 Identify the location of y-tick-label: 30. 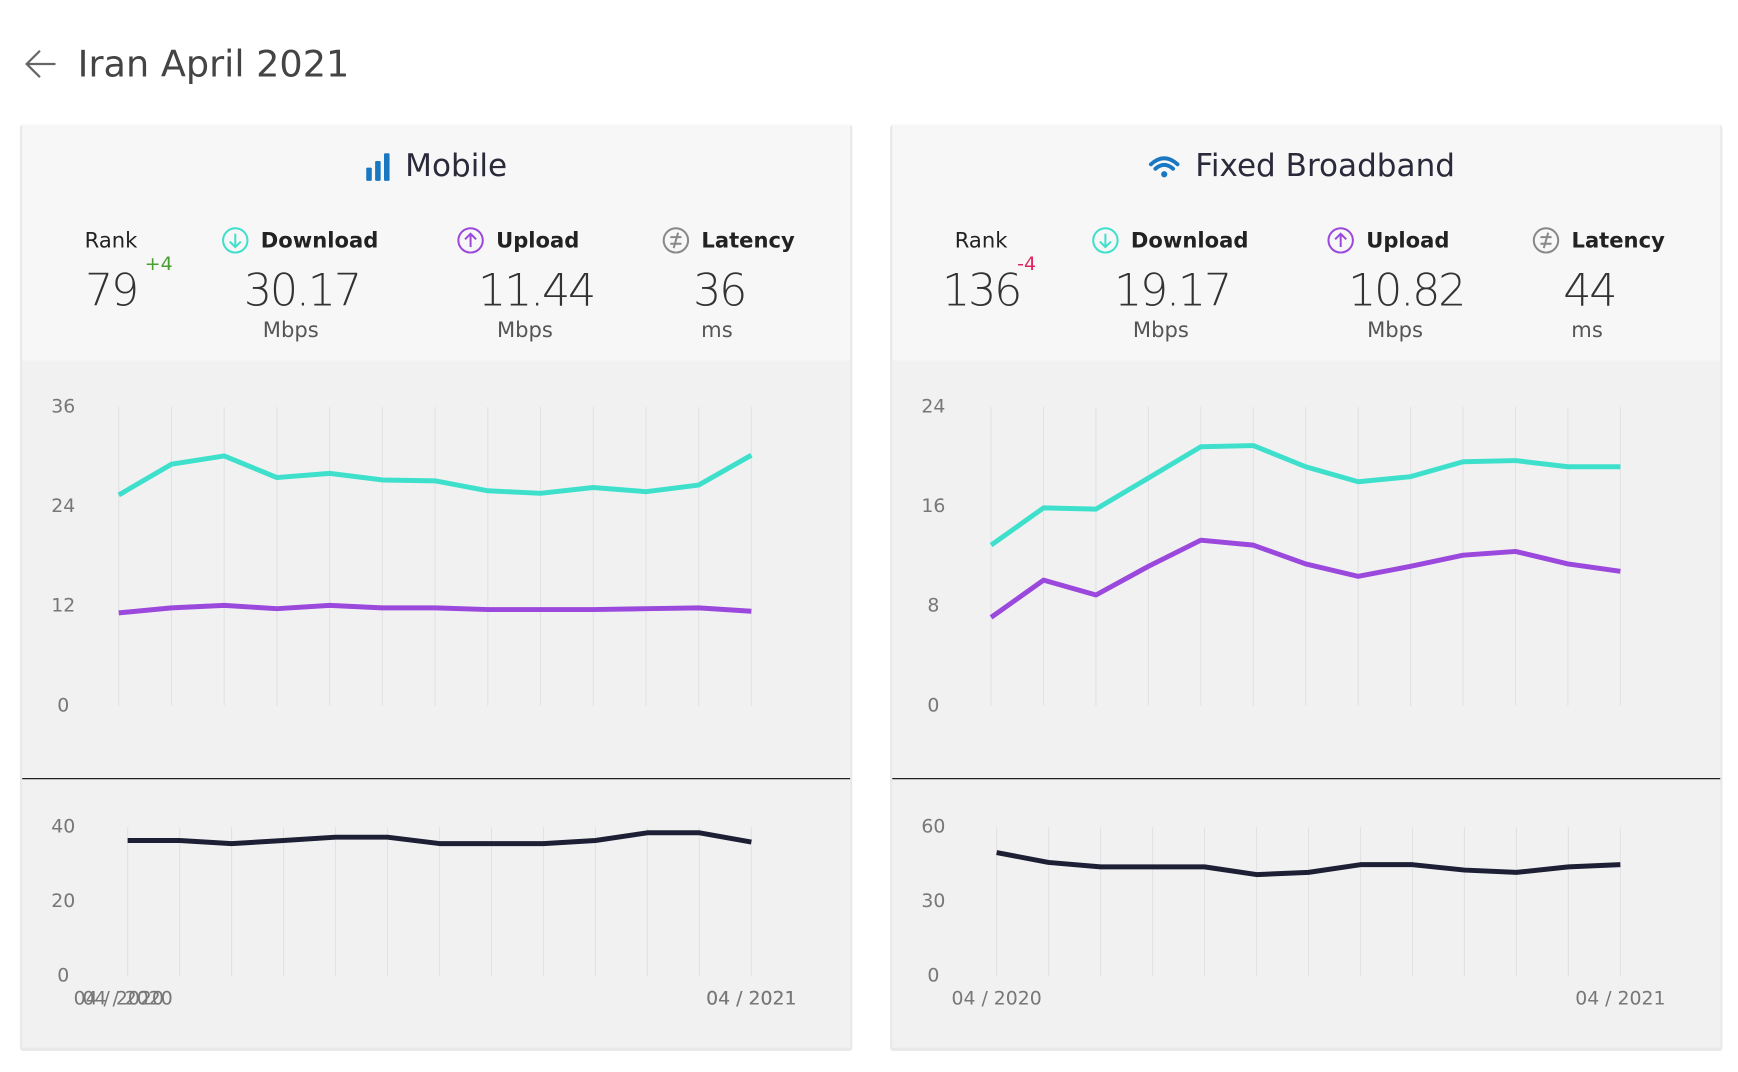
(933, 901).